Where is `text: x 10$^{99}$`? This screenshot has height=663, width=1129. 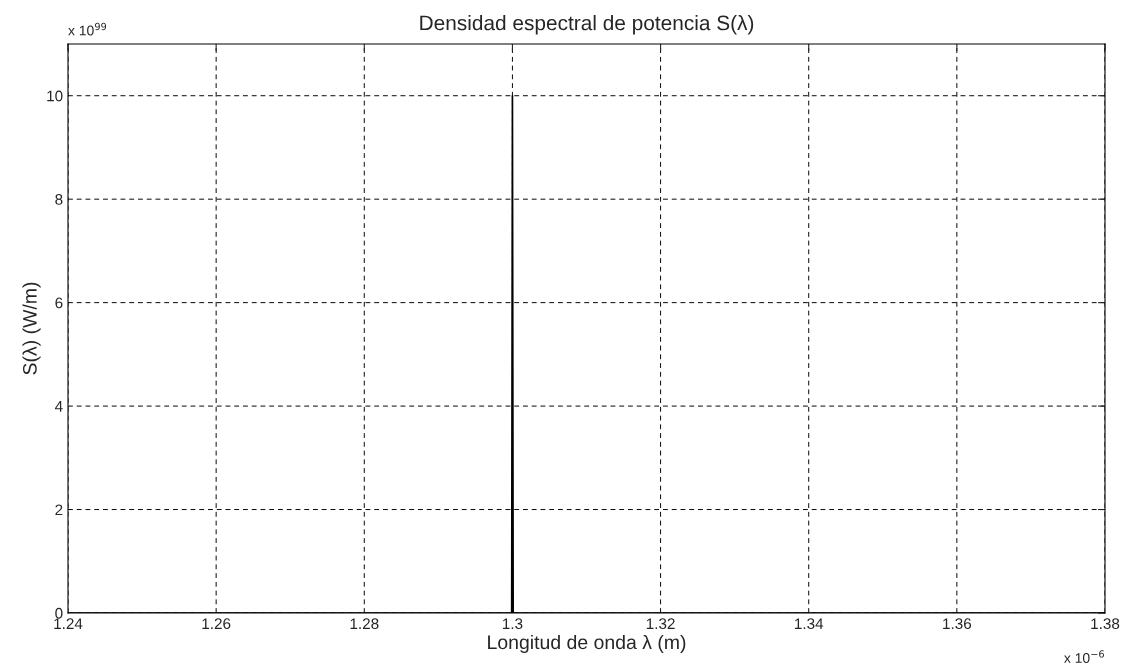
text: x 10$^{99}$ is located at coordinates (87, 29).